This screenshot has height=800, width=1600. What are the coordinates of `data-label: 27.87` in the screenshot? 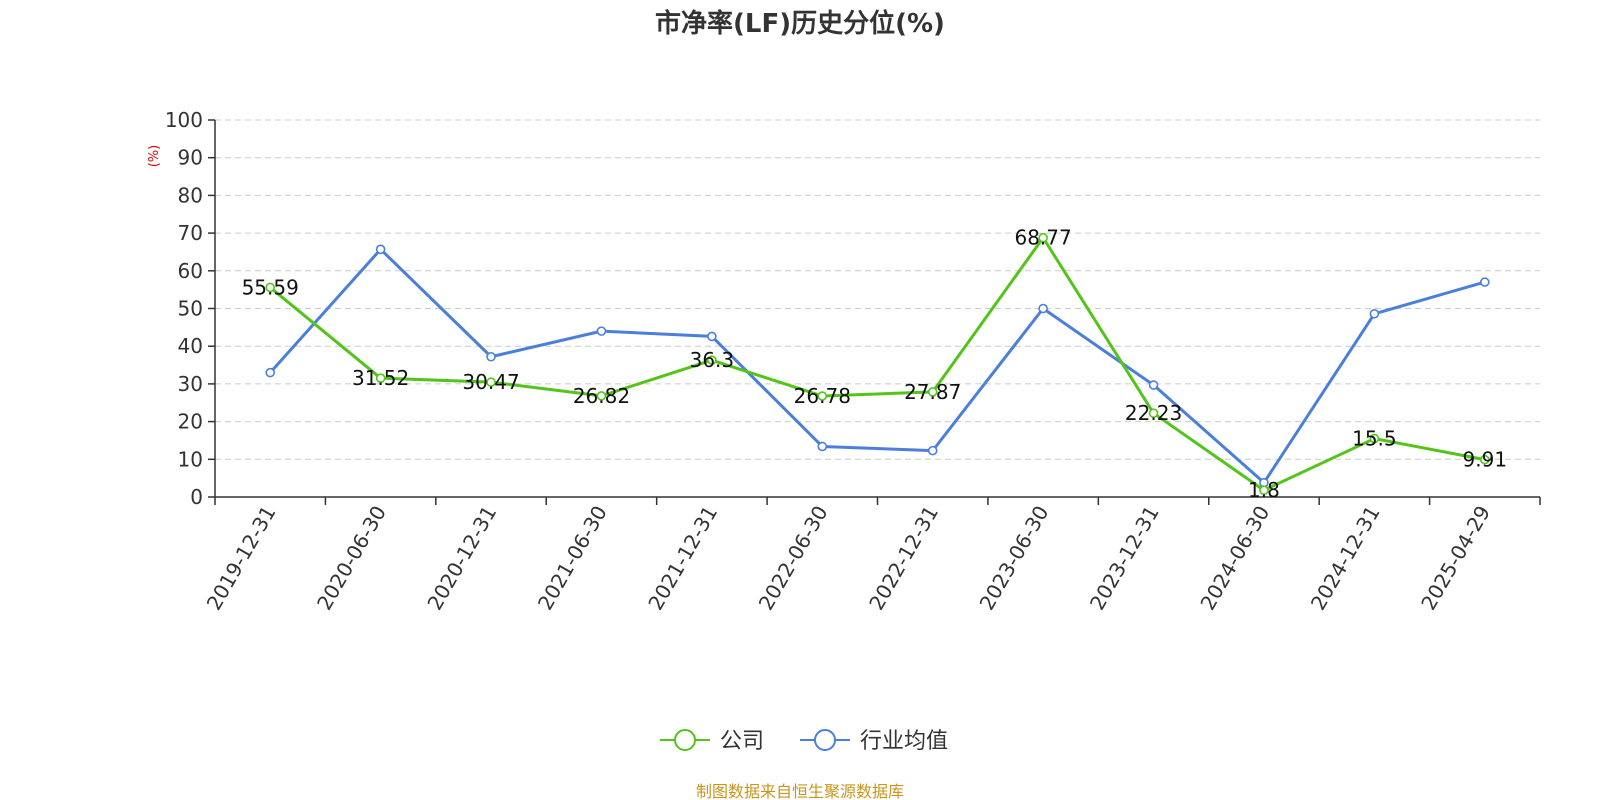 It's located at (932, 392).